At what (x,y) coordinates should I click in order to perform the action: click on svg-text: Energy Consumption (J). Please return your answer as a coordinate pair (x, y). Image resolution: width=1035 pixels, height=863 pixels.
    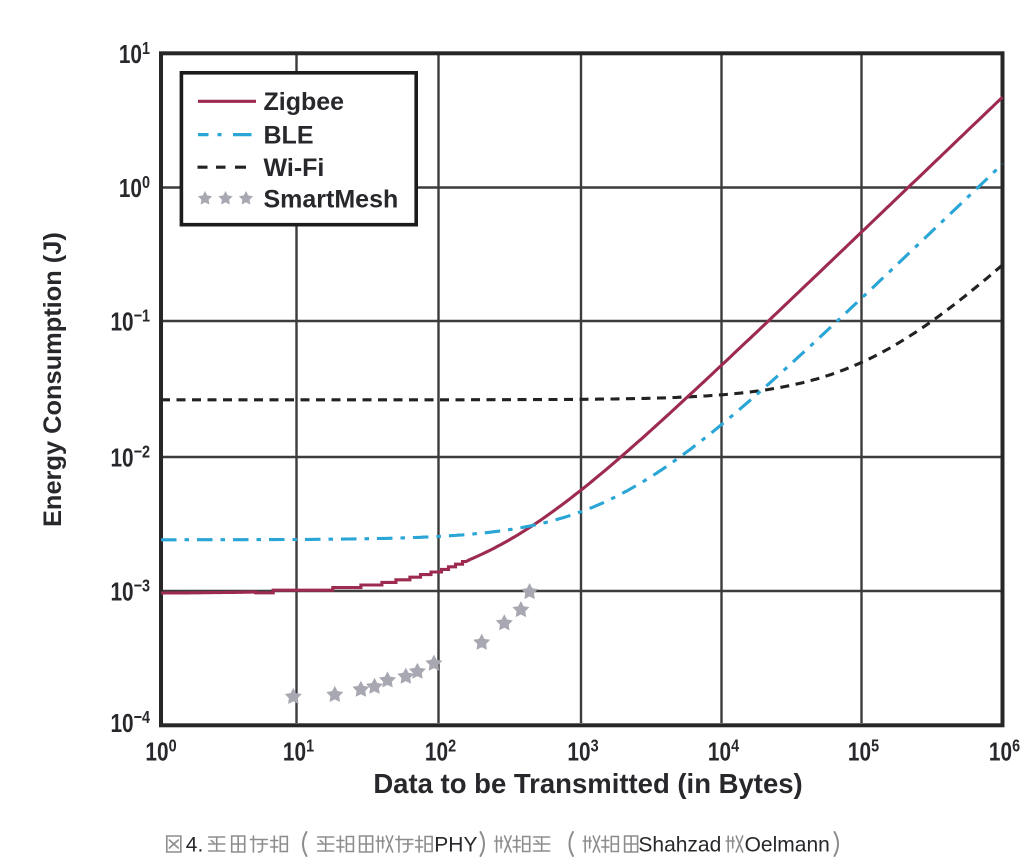
    Looking at the image, I should click on (53, 379).